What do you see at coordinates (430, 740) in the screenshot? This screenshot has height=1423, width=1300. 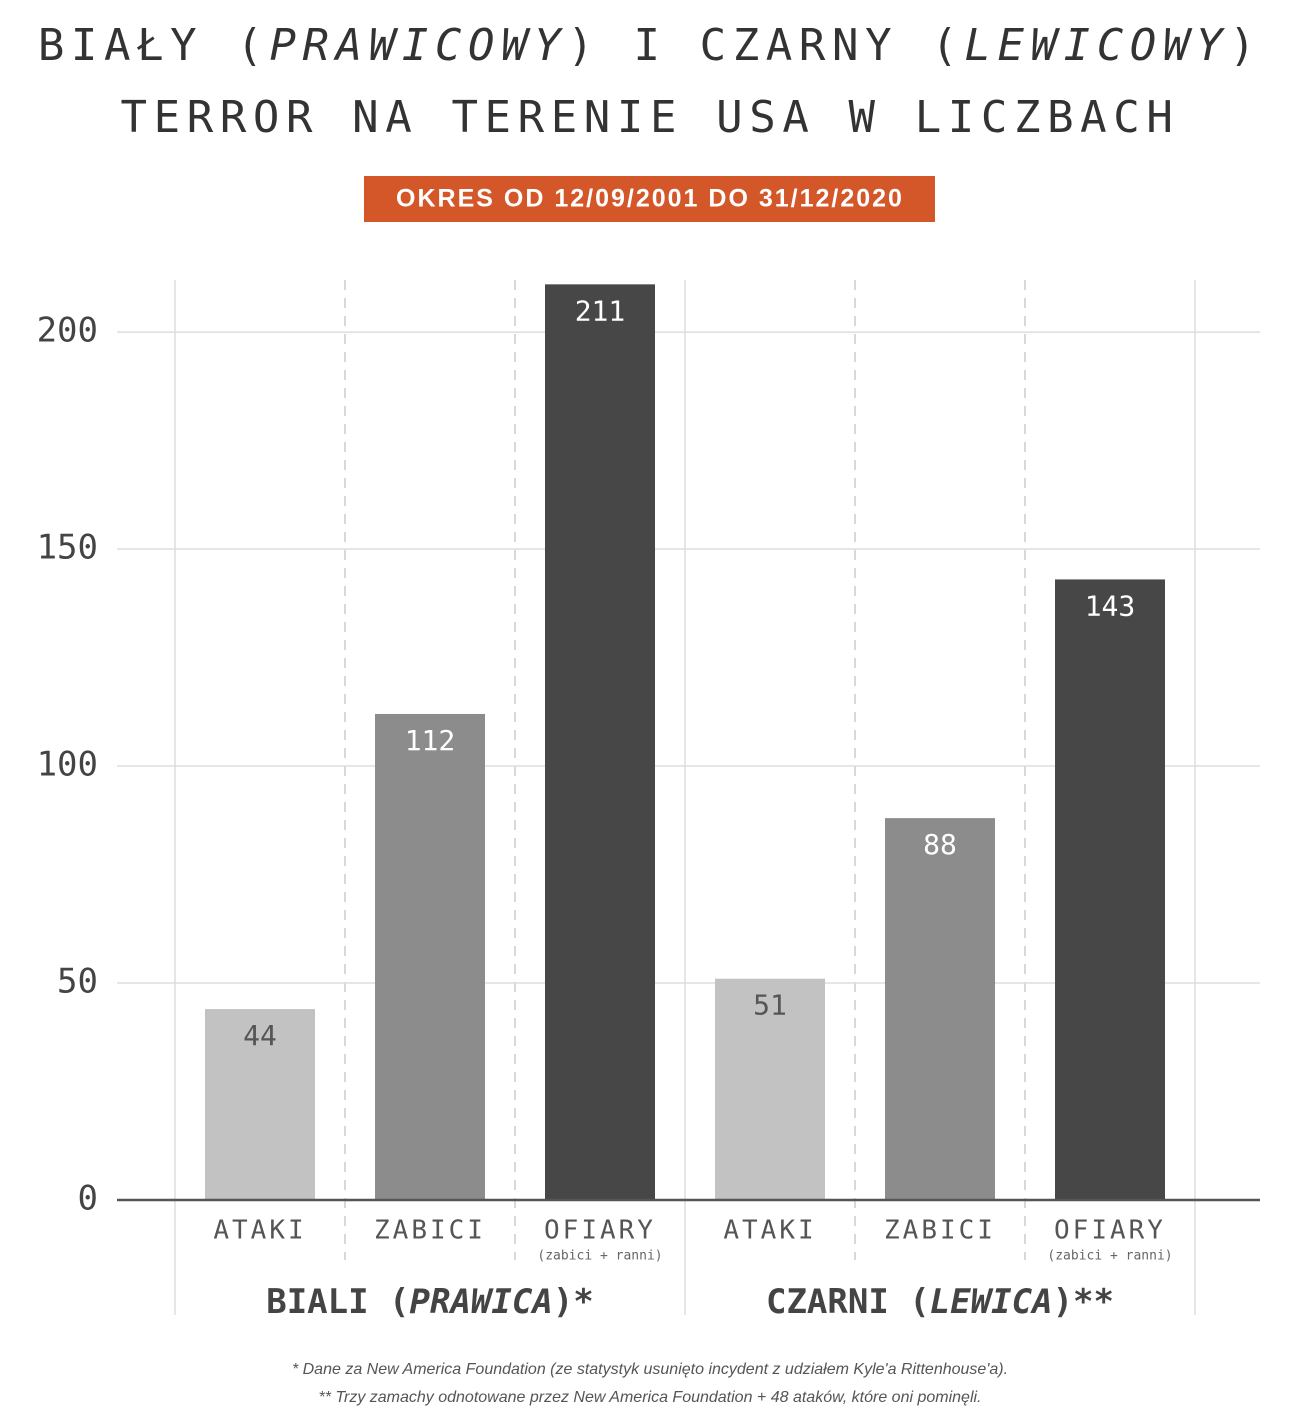 I see `value-label: 112` at bounding box center [430, 740].